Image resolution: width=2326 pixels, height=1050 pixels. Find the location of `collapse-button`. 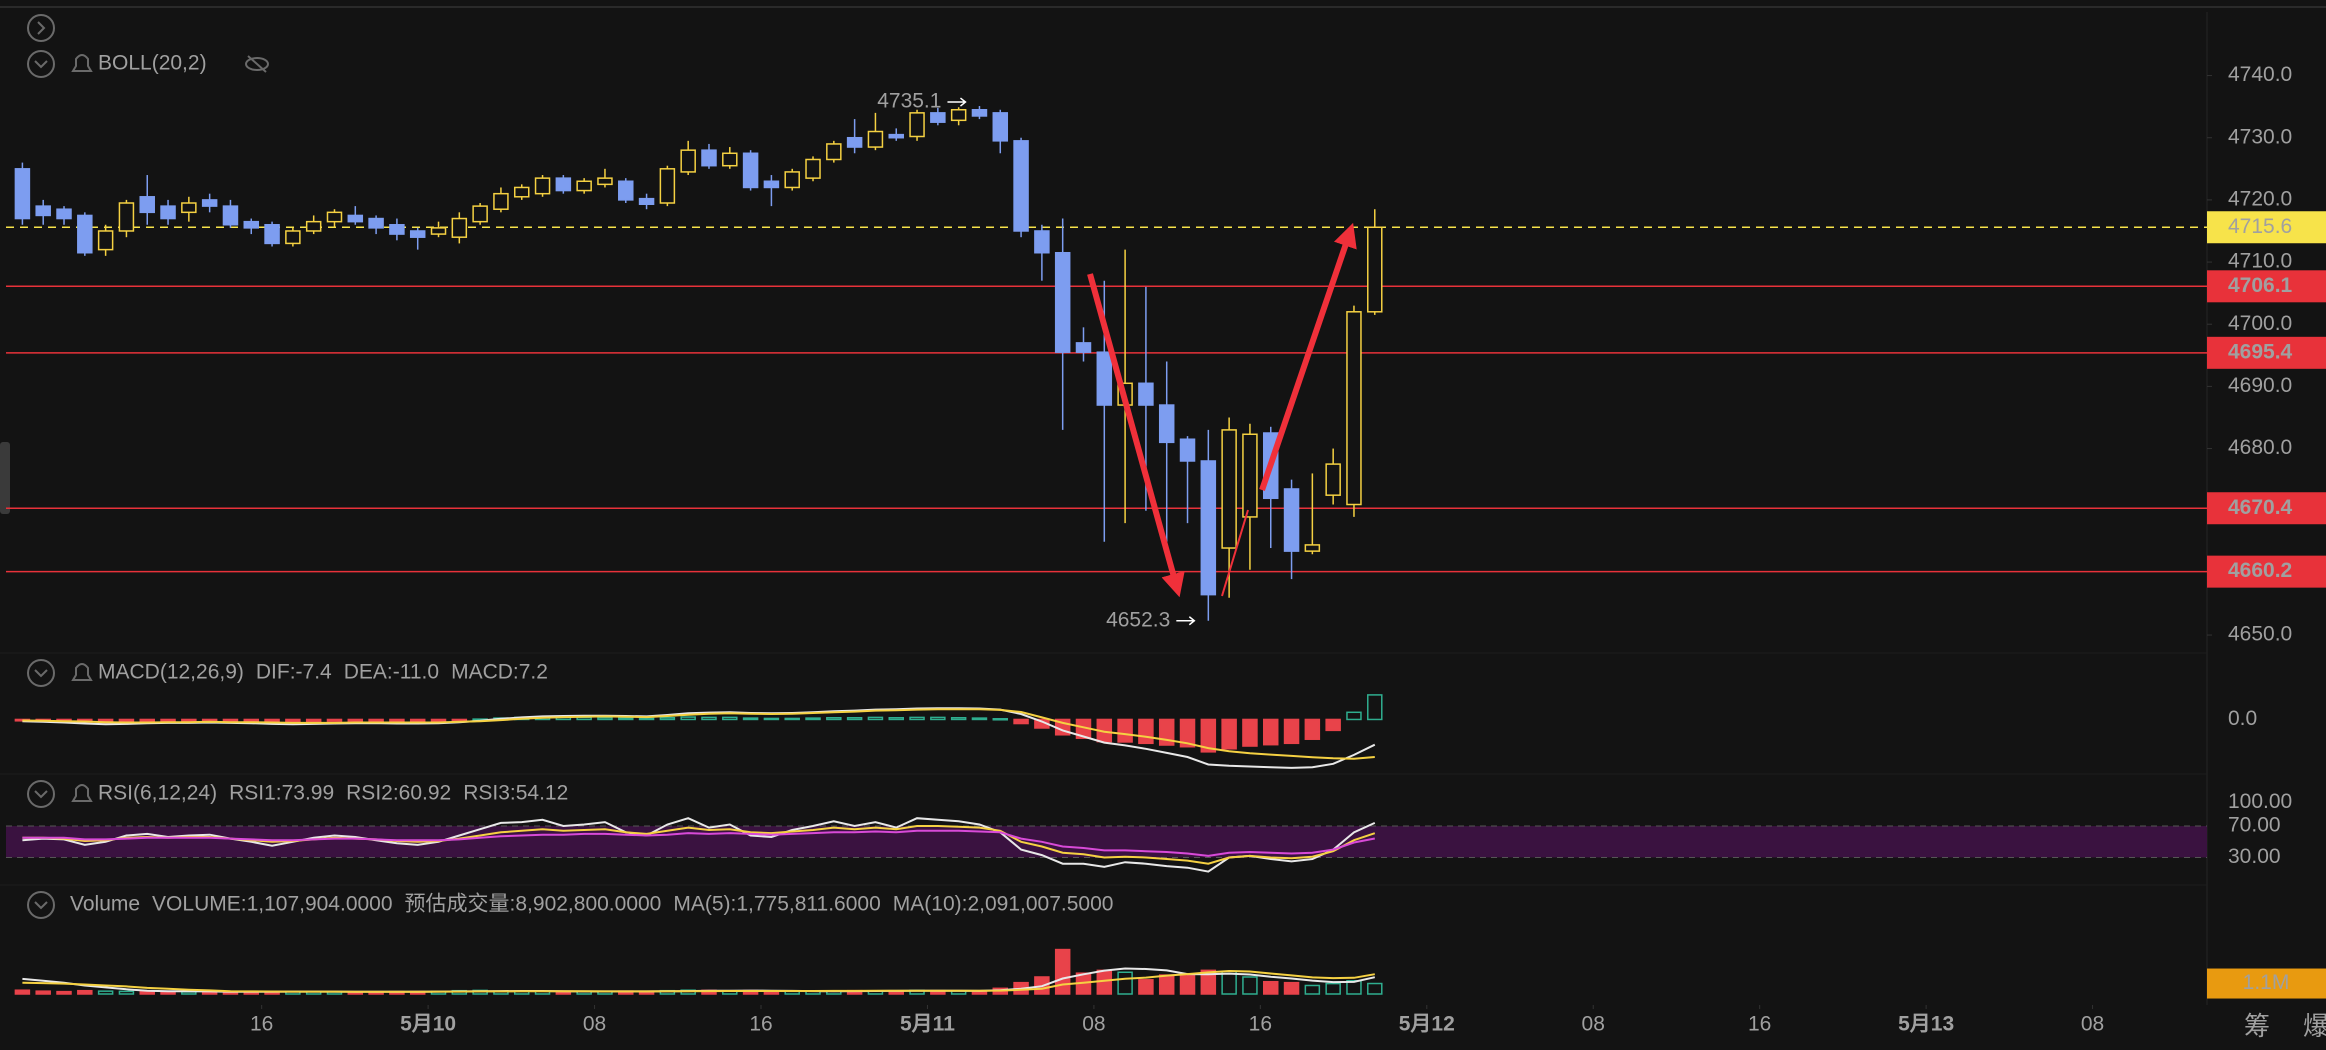

collapse-button is located at coordinates (41, 28).